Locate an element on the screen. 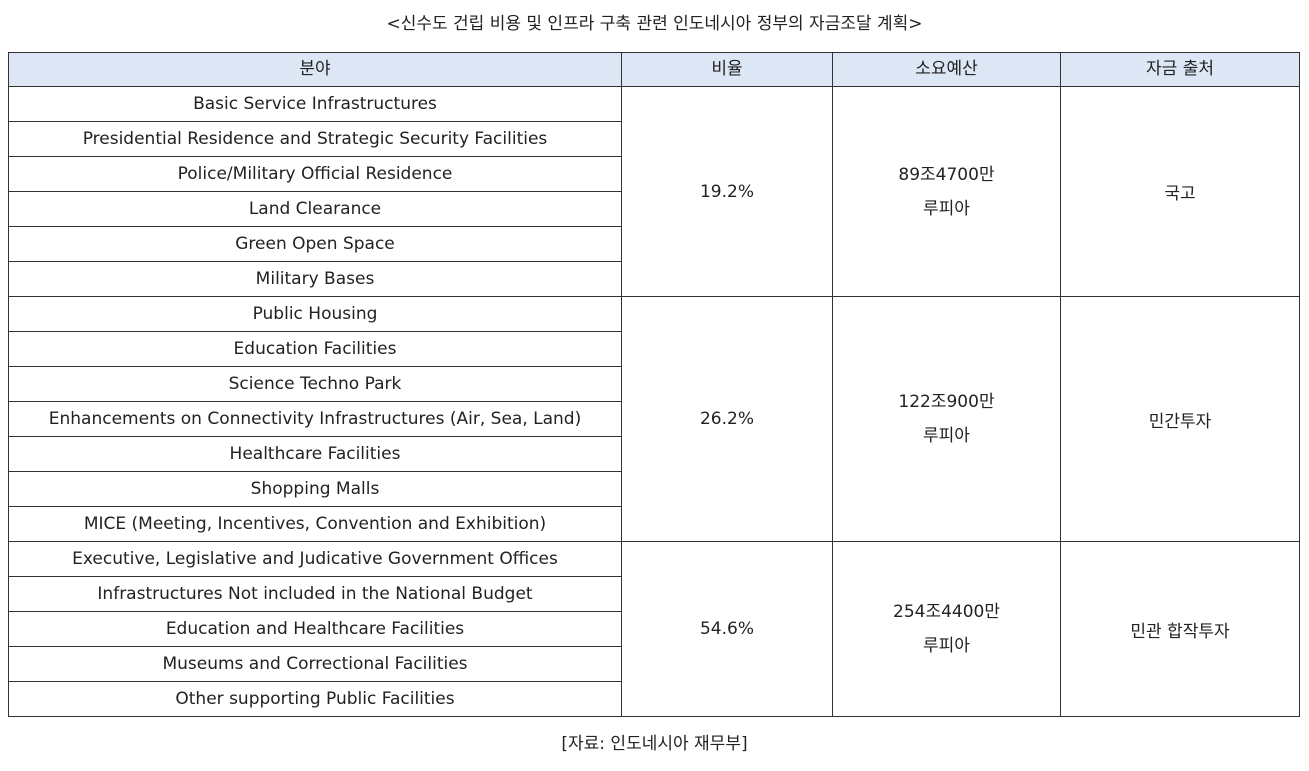  budget-cell: 254조4400만 루피아 is located at coordinates (946, 629).